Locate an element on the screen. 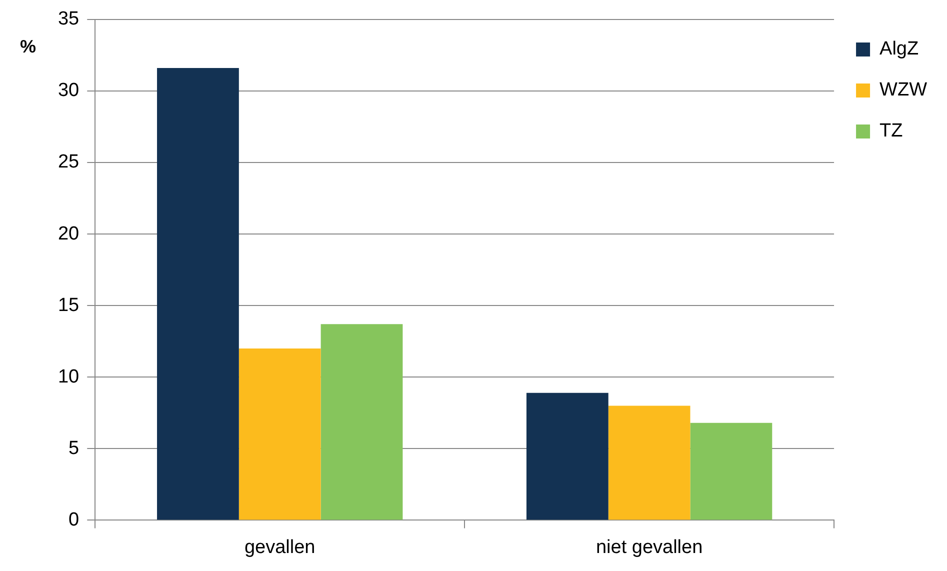 The image size is (947, 571). y-tick-label: 0 is located at coordinates (74, 519).